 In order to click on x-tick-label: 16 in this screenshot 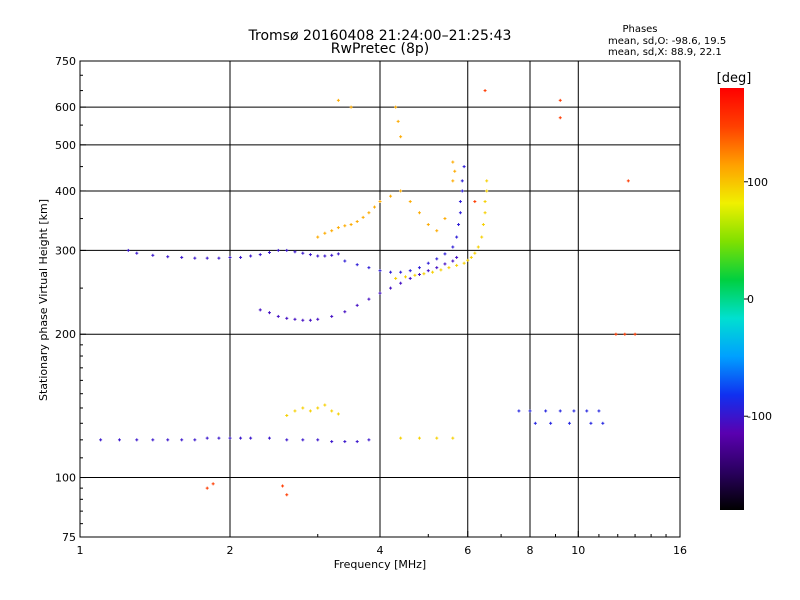, I will do `click(680, 550)`.